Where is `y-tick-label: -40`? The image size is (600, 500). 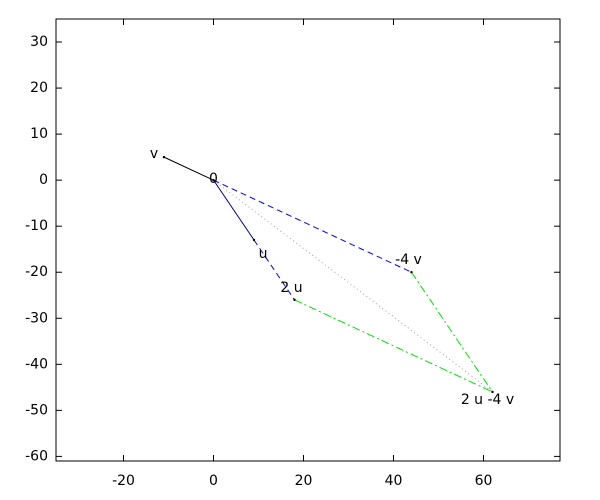 y-tick-label: -40 is located at coordinates (36, 364).